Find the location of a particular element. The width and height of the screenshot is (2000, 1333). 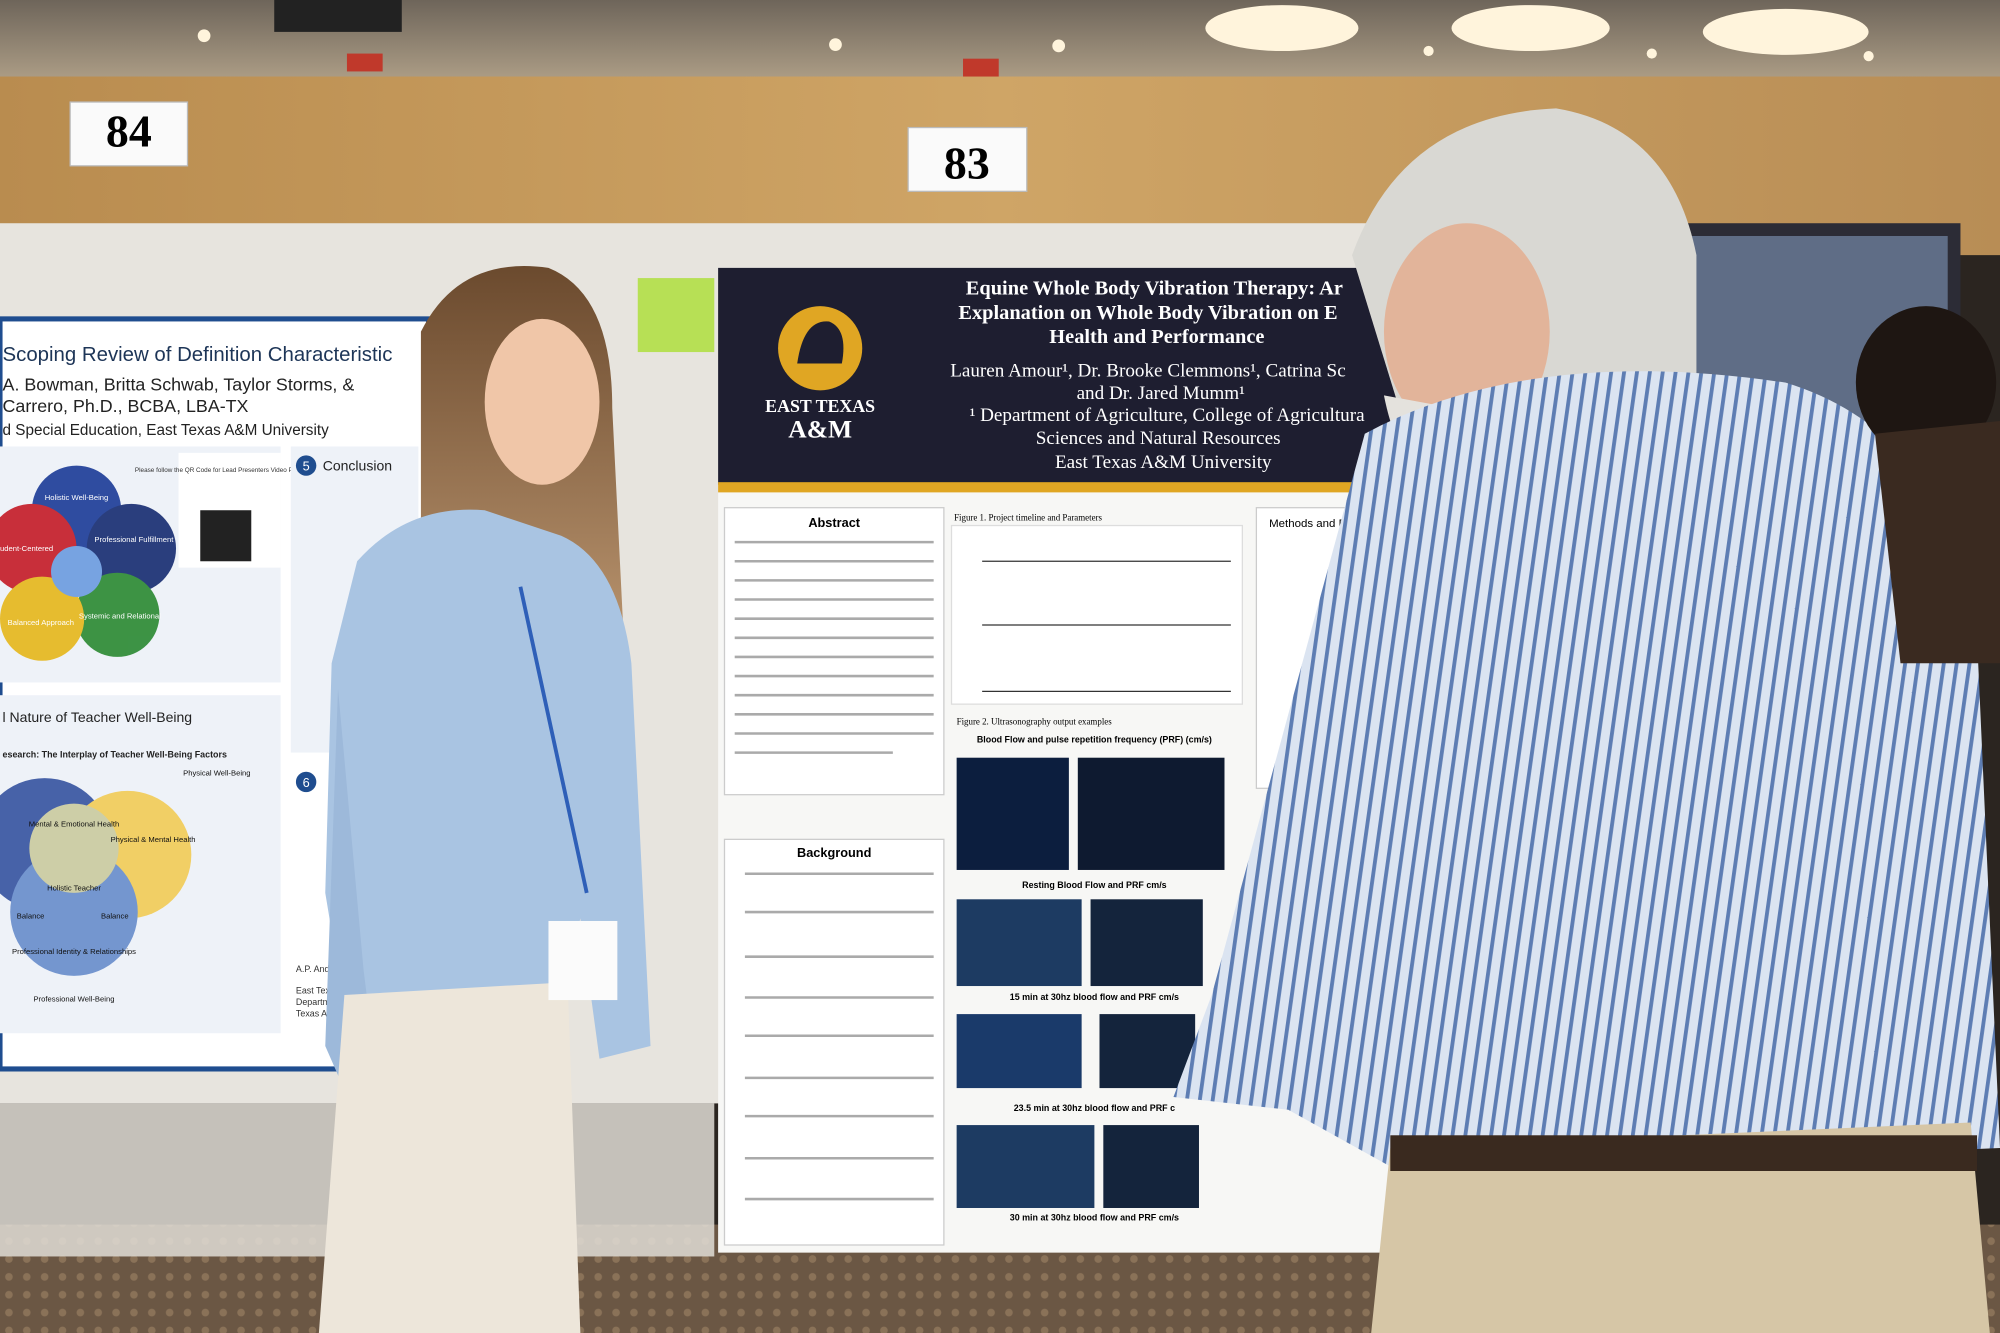

footer-text: A.P. Anders is located at coordinates (319, 969).